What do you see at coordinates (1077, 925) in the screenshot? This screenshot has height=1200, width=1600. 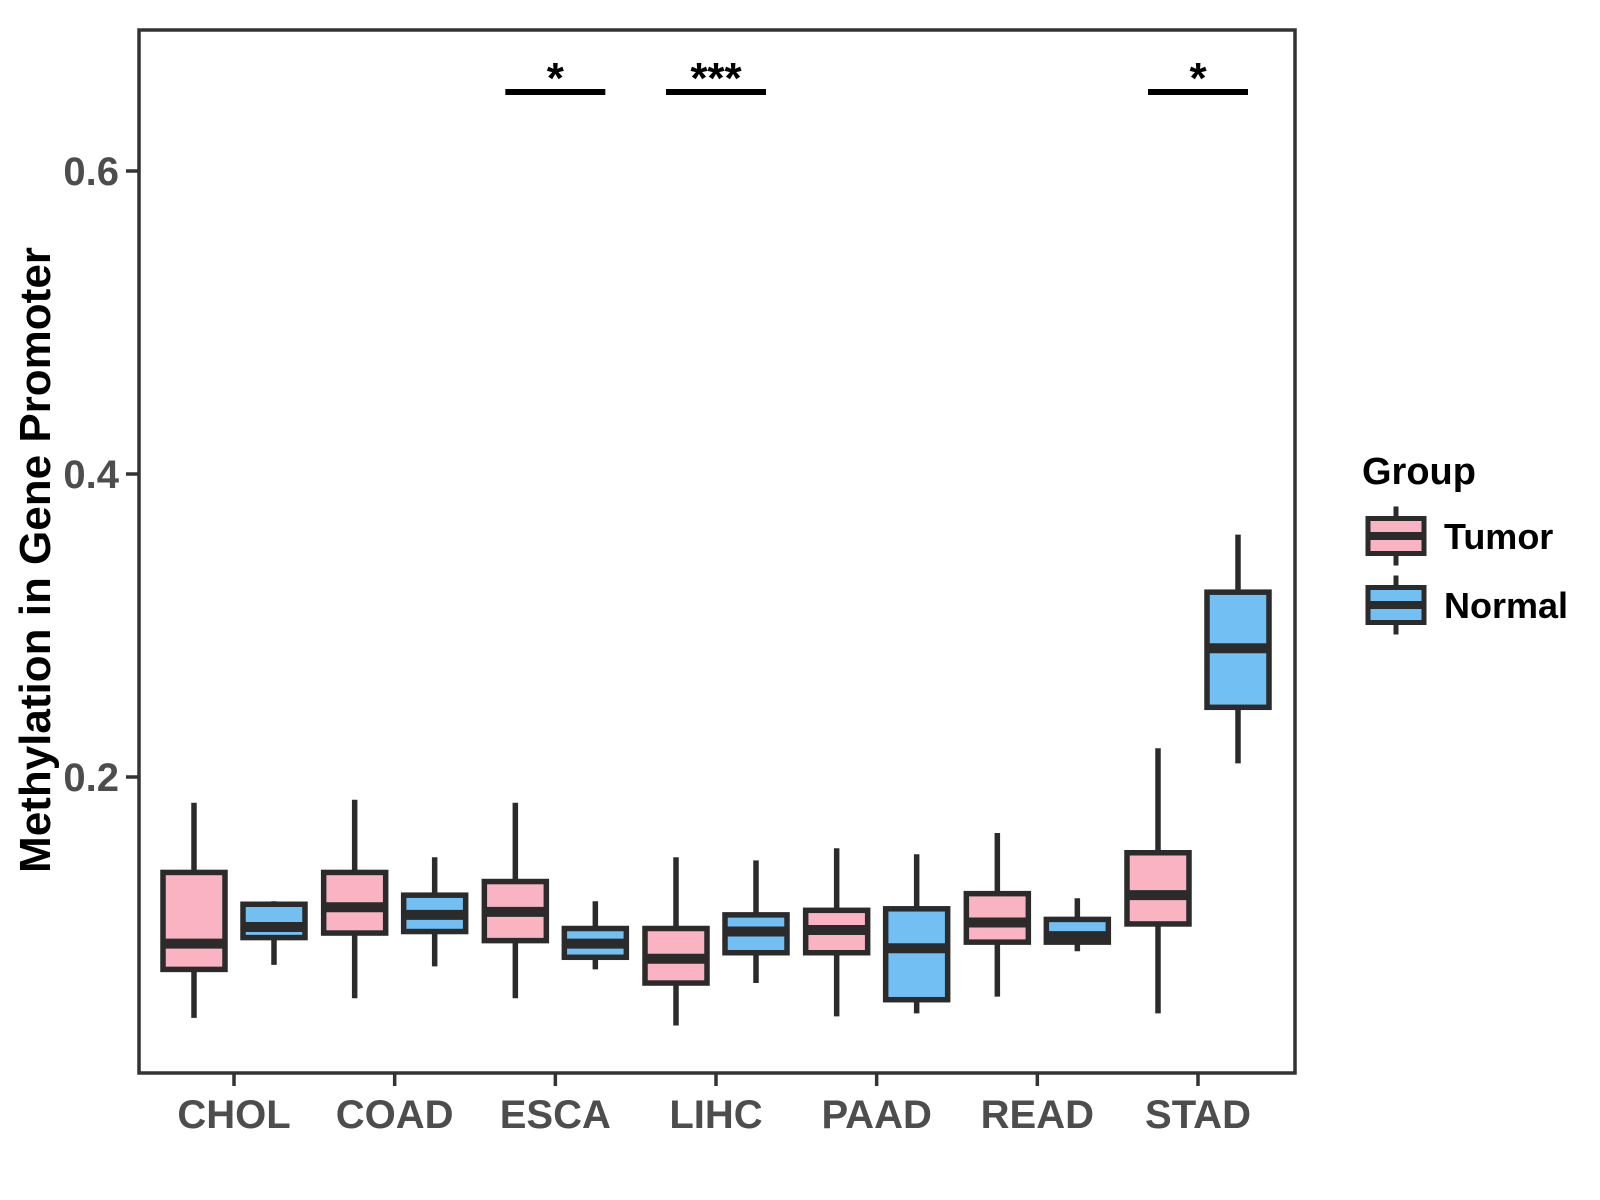 I see `boxplot-normal-READ` at bounding box center [1077, 925].